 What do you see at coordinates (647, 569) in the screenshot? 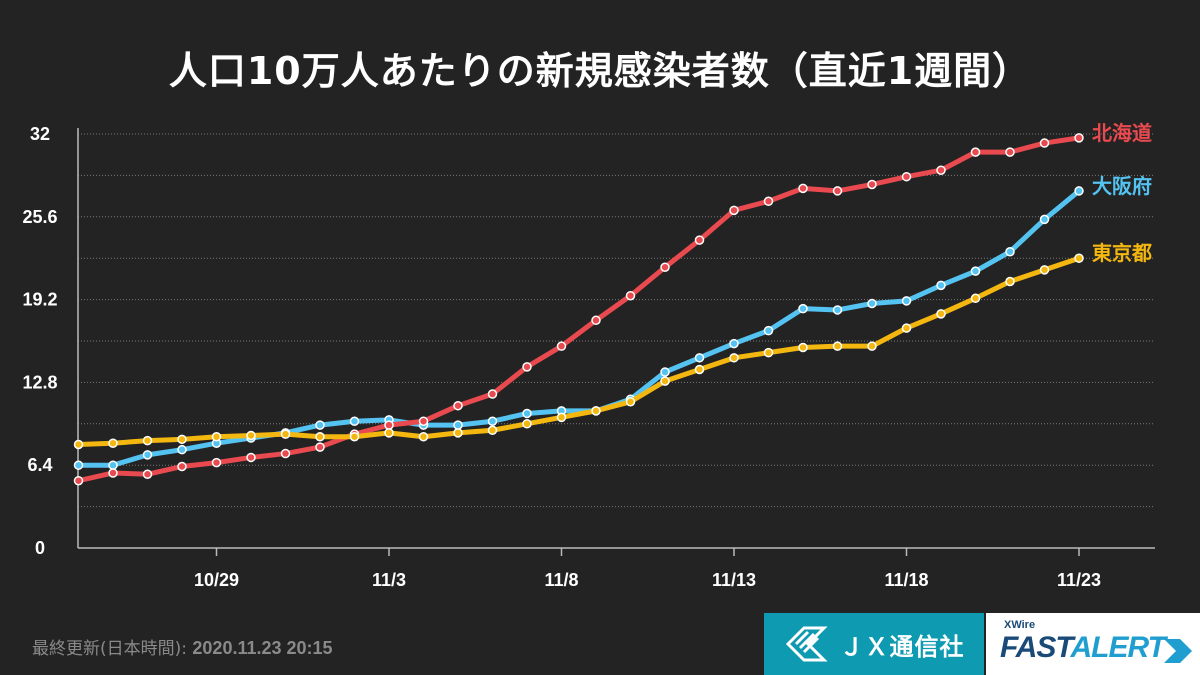
I see `x-axis-ticks: 10/29 11/3 11/8 11/13 11/18 11/23` at bounding box center [647, 569].